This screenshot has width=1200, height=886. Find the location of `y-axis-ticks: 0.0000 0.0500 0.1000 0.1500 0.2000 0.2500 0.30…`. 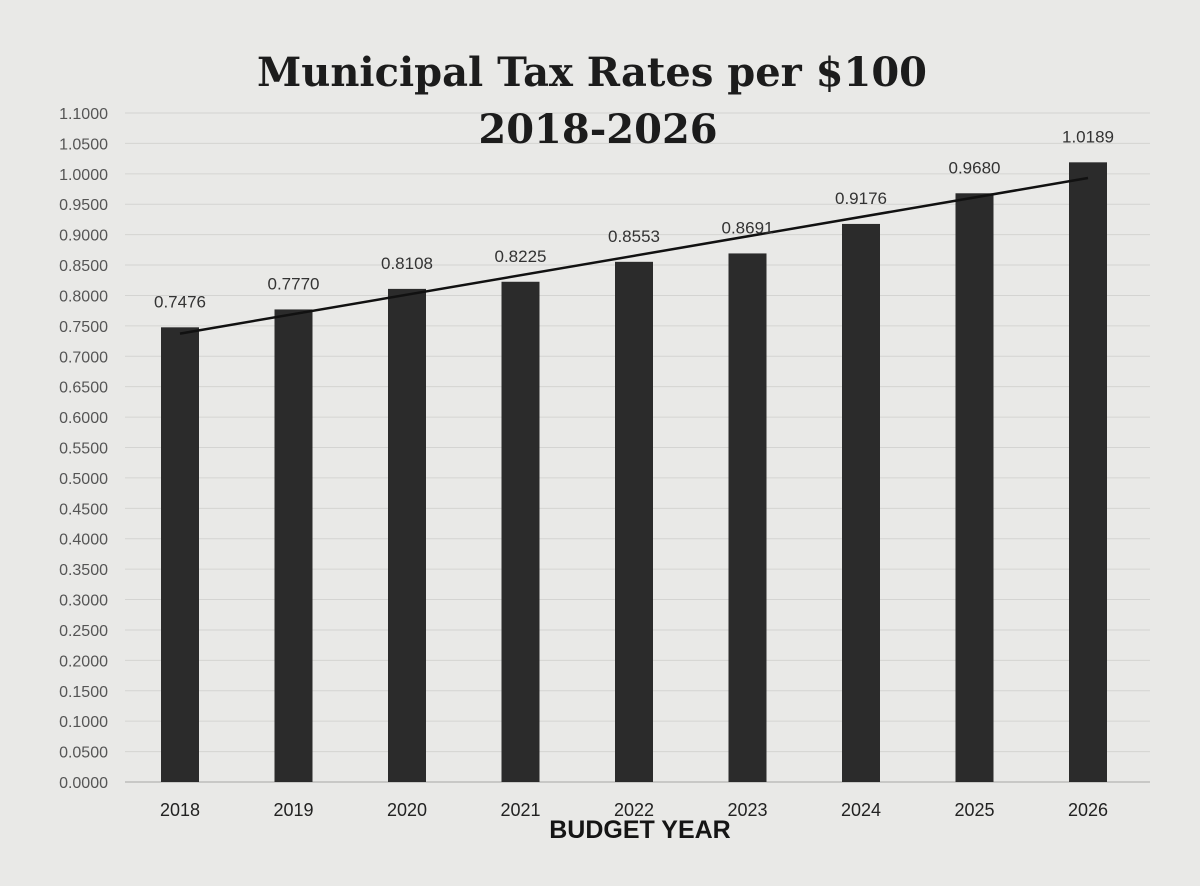

y-axis-ticks: 0.0000 0.0500 0.1000 0.1500 0.2000 0.2500 0.30… is located at coordinates (83, 449).